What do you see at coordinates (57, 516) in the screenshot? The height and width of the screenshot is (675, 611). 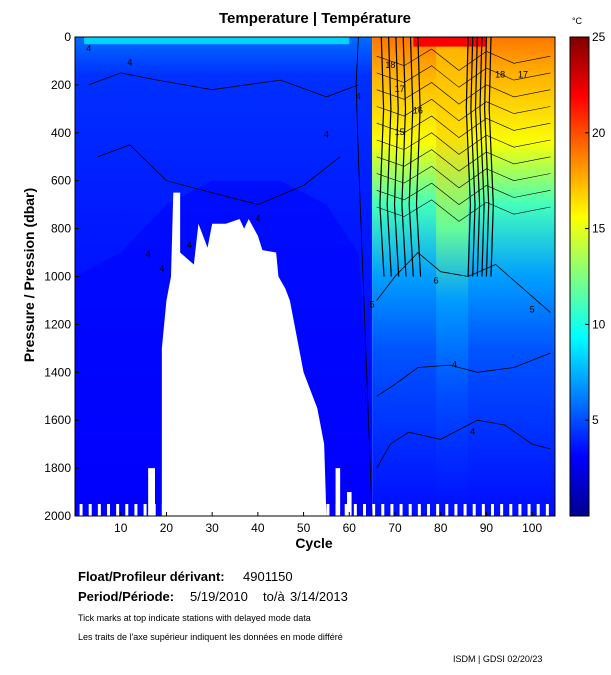 I see `y-tick-label: 2000` at bounding box center [57, 516].